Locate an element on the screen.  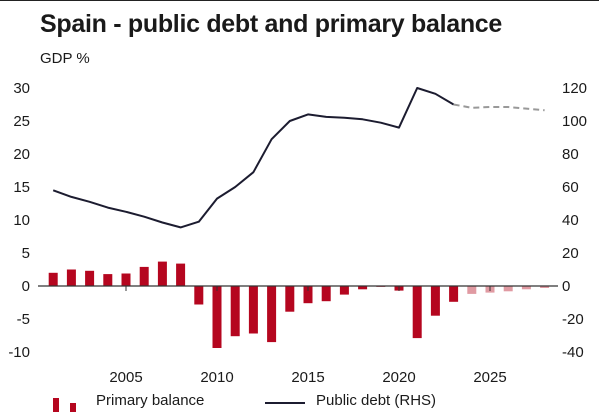
y-left-tick-label: -10 is located at coordinates (19, 352).